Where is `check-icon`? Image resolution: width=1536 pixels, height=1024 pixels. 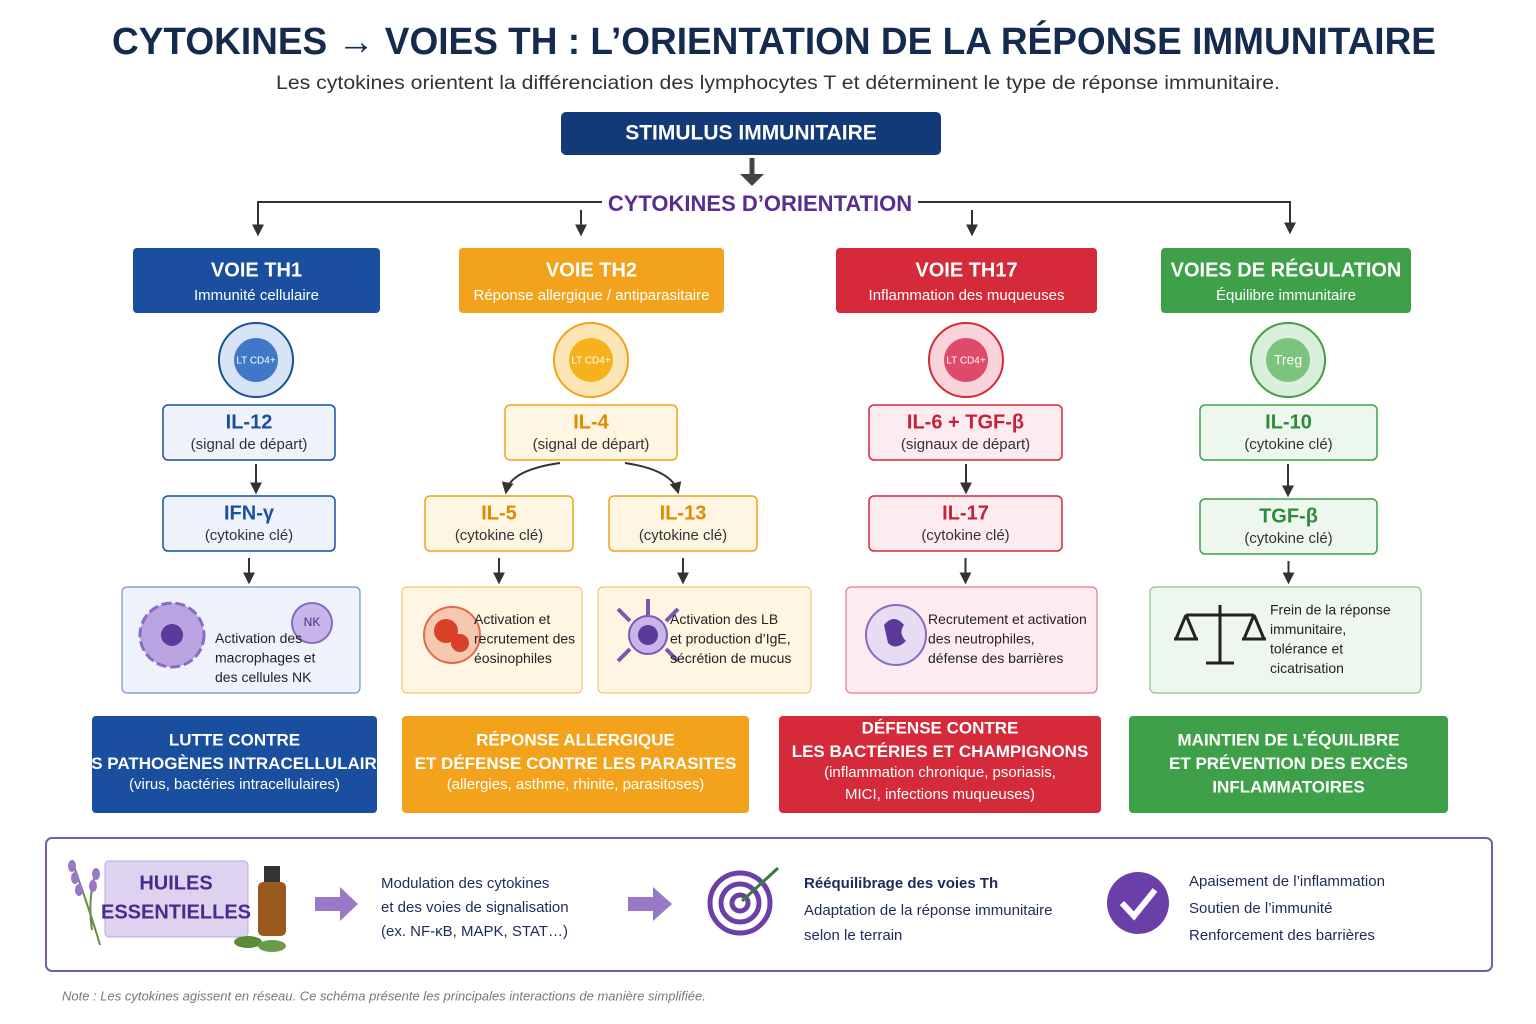 check-icon is located at coordinates (1138, 903).